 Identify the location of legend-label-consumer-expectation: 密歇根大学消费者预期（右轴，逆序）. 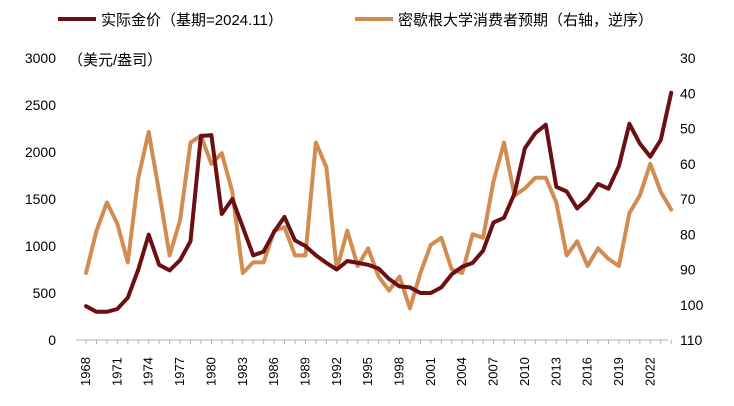
(525, 20).